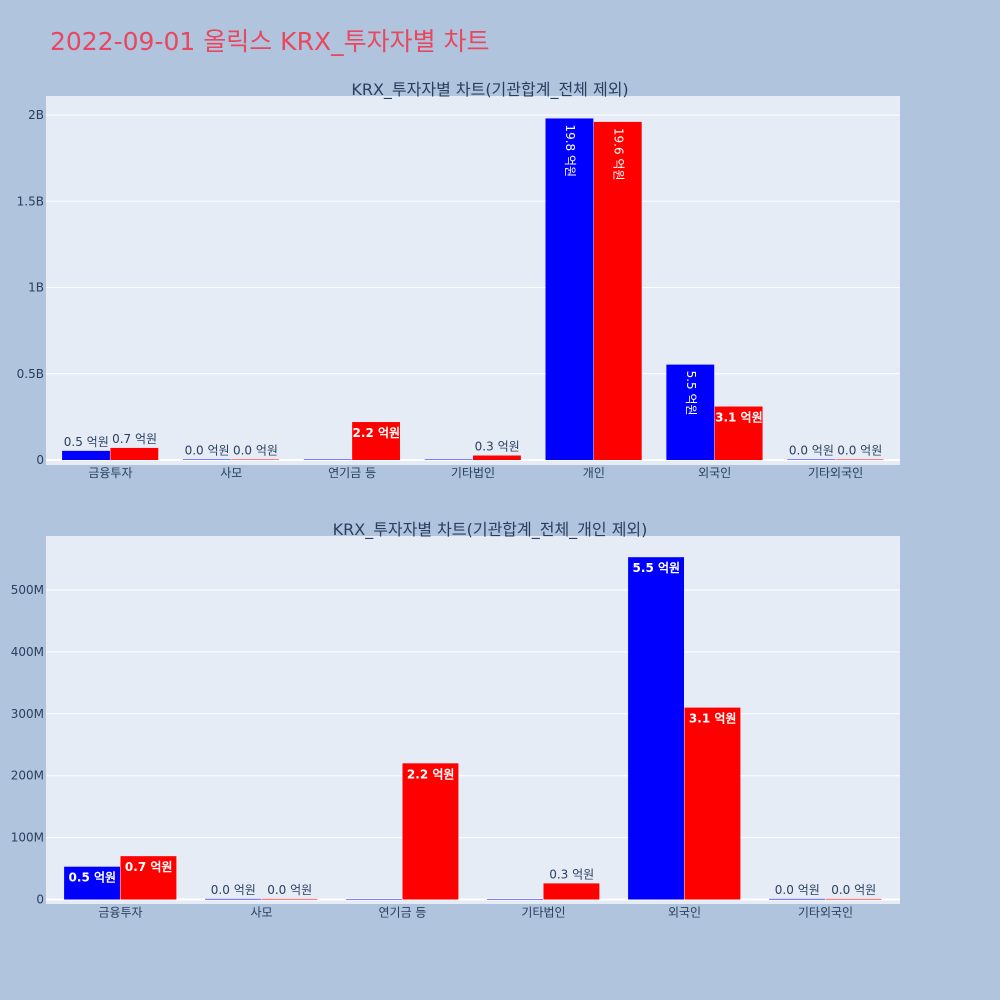 This screenshot has width=1000, height=1000. Describe the element at coordinates (27, 652) in the screenshot. I see `y-tick-label: 400M` at that location.